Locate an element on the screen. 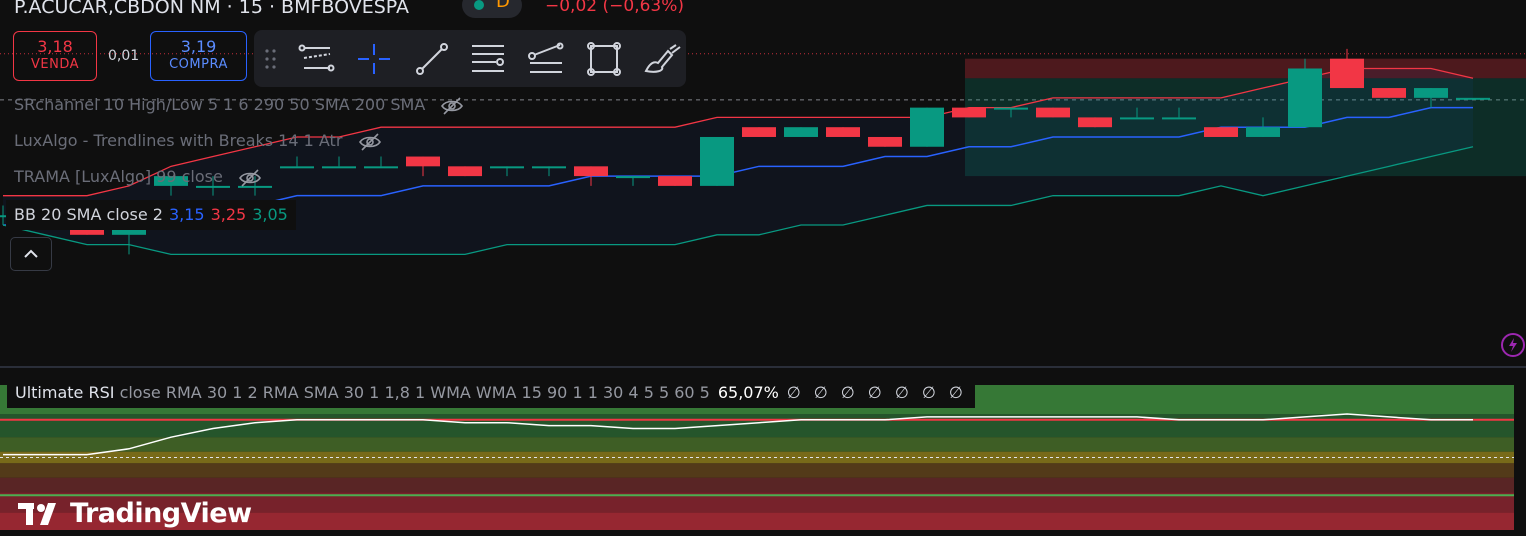 This screenshot has width=1526, height=536. spread-value: 0,01 is located at coordinates (124, 56).